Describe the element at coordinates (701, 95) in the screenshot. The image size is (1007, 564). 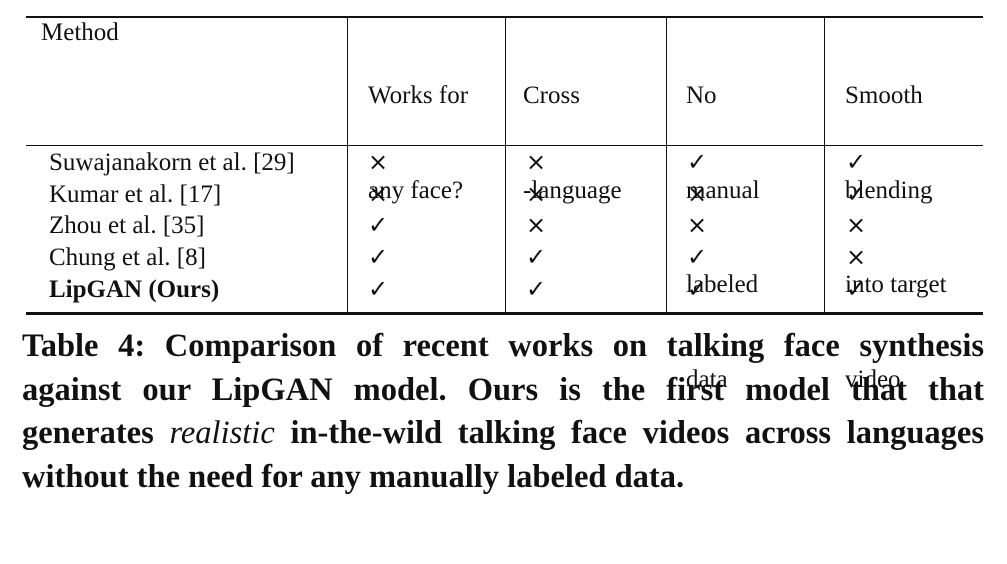
I see `header-line: No` at that location.